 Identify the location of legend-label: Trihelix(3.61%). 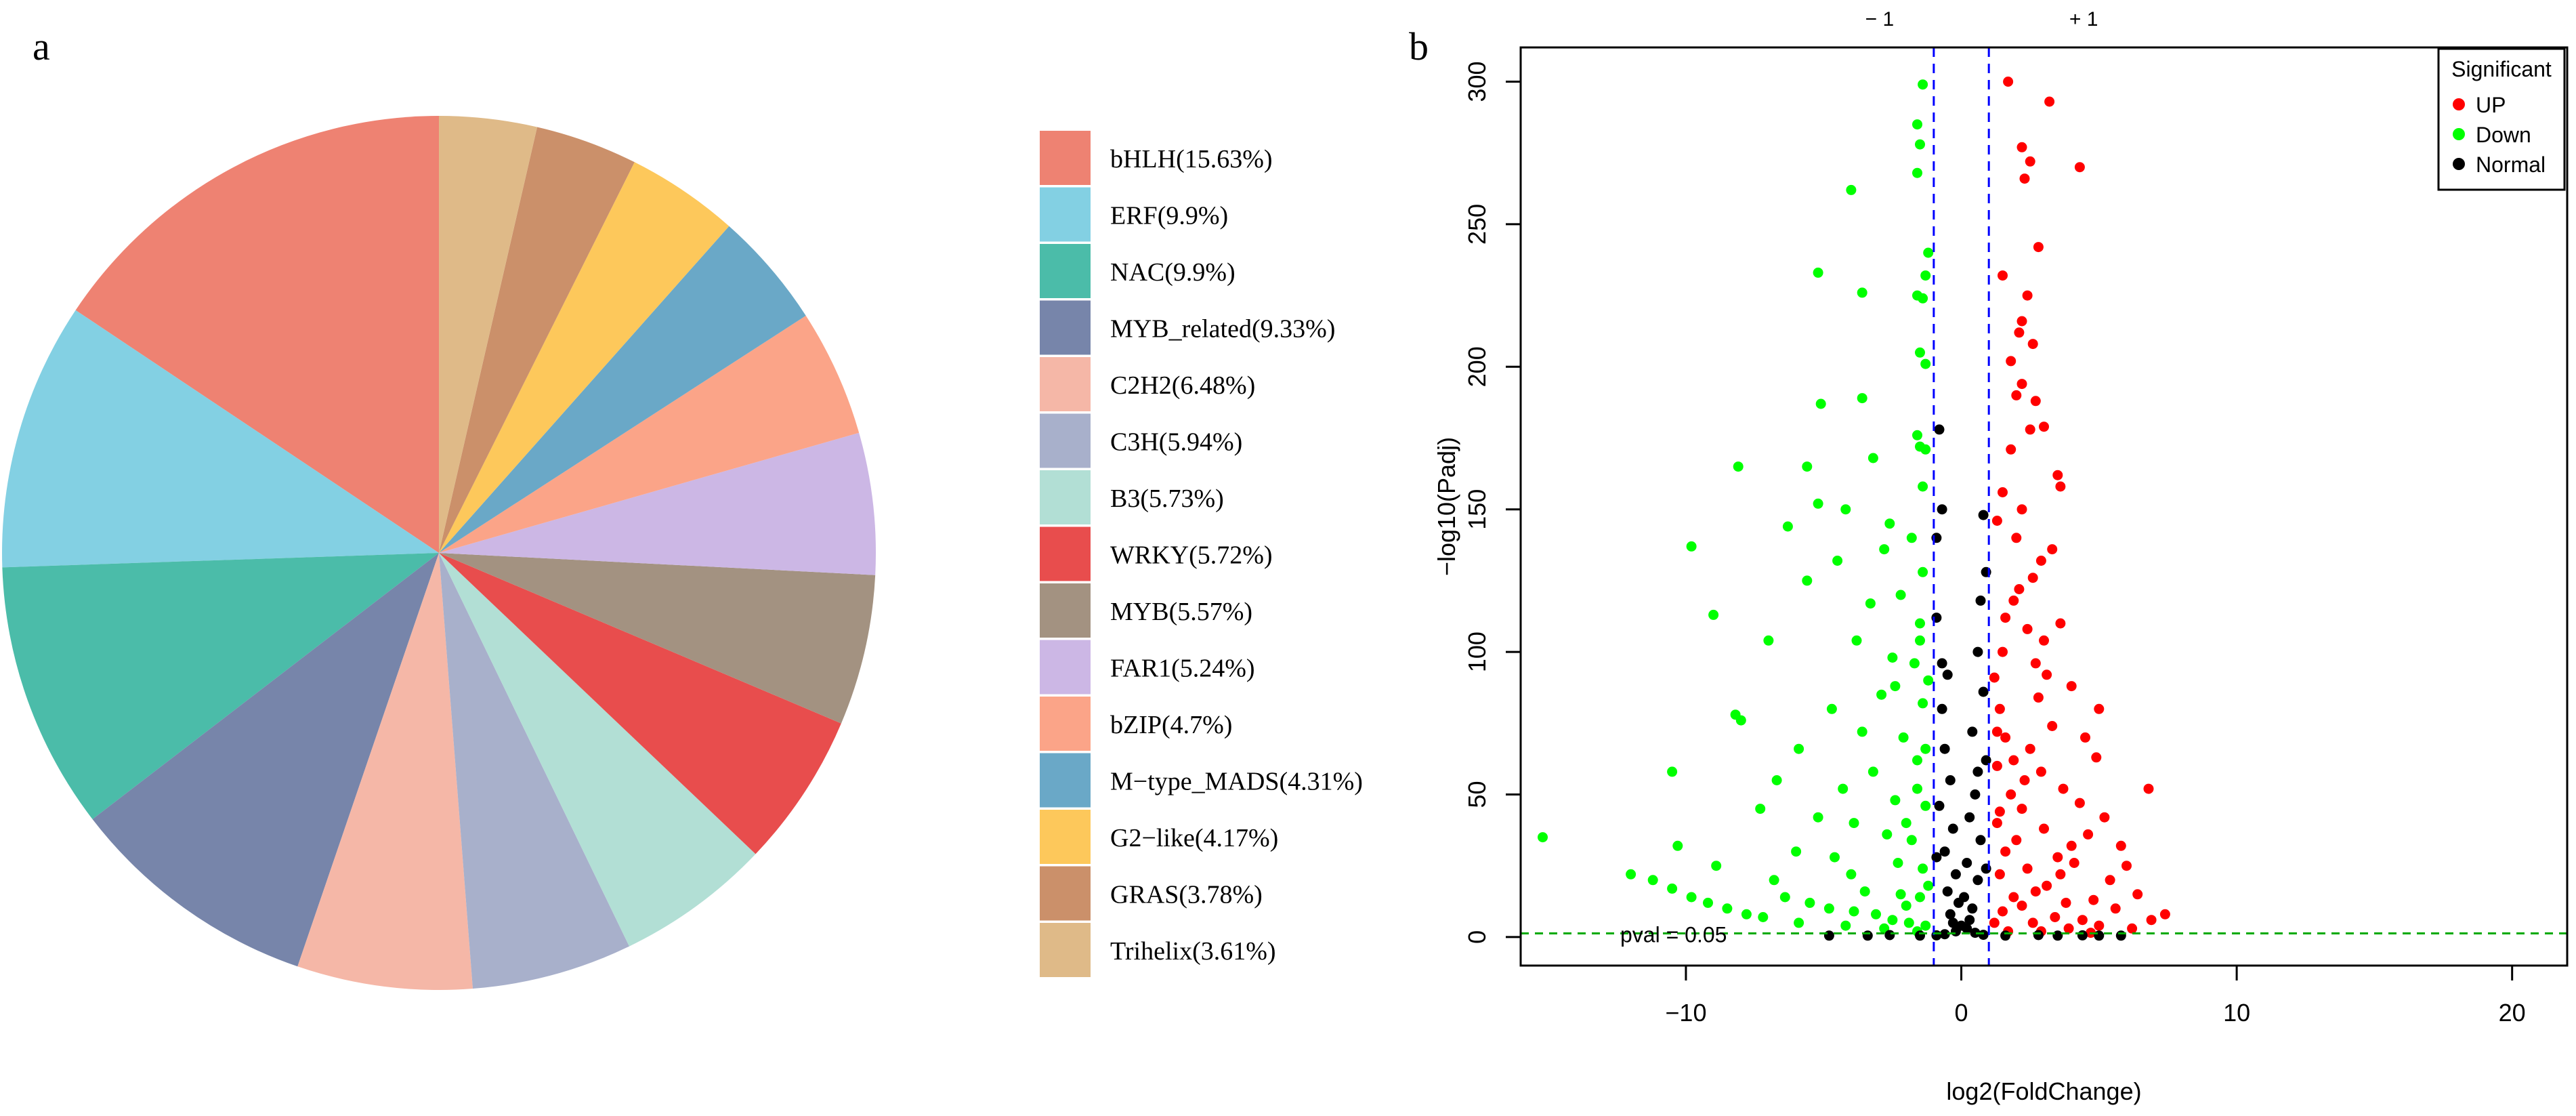
(1193, 951).